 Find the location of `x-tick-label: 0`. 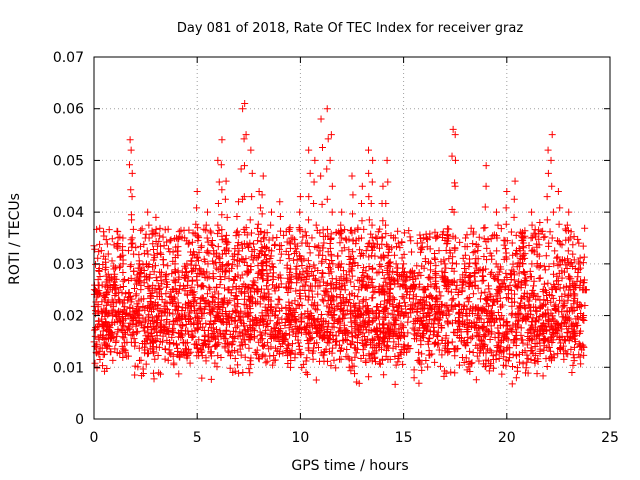

x-tick-label: 0 is located at coordinates (94, 438).